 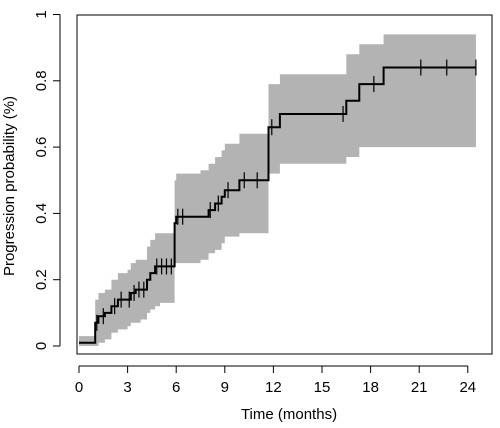 What do you see at coordinates (41, 213) in the screenshot?
I see `y-tick-label: 0.4` at bounding box center [41, 213].